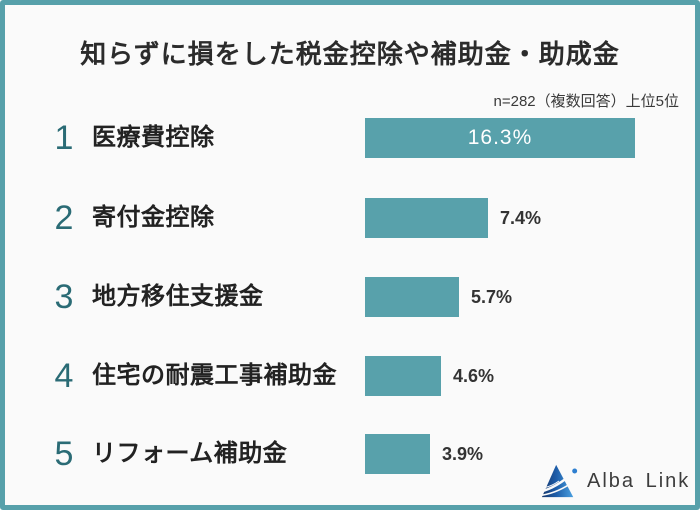 This screenshot has width=700, height=510. I want to click on value-label: 4.6%, so click(474, 376).